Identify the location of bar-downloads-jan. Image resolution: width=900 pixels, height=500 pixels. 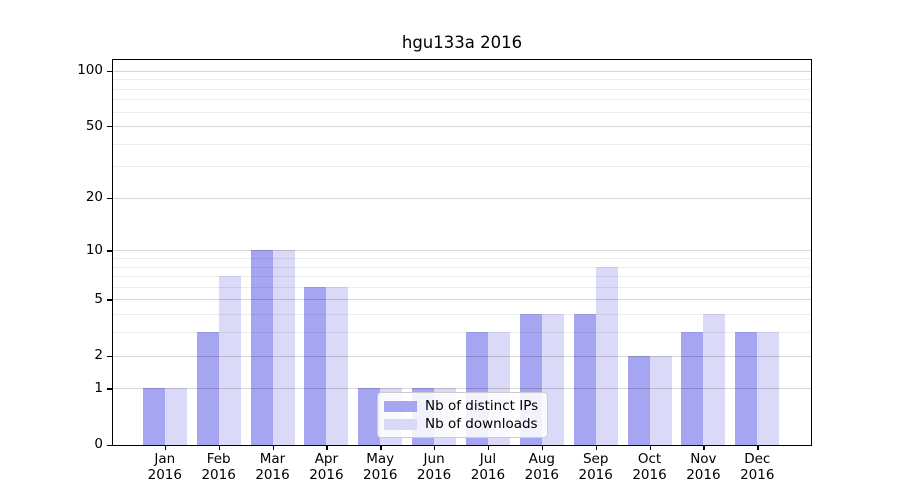
(175, 416).